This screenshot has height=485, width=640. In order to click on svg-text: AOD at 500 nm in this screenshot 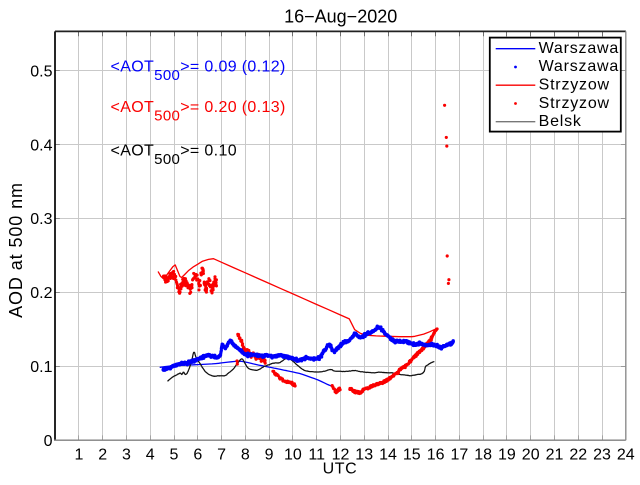, I will do `click(16, 250)`.